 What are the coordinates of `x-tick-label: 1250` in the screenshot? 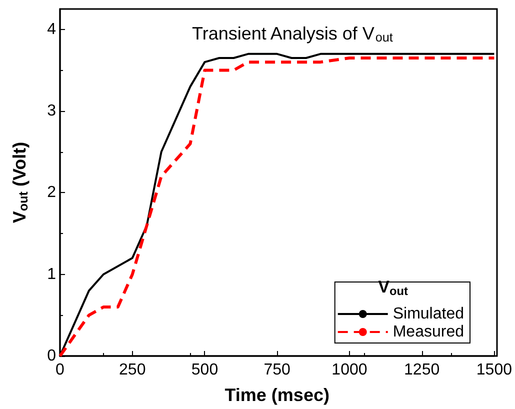 It's located at (422, 370).